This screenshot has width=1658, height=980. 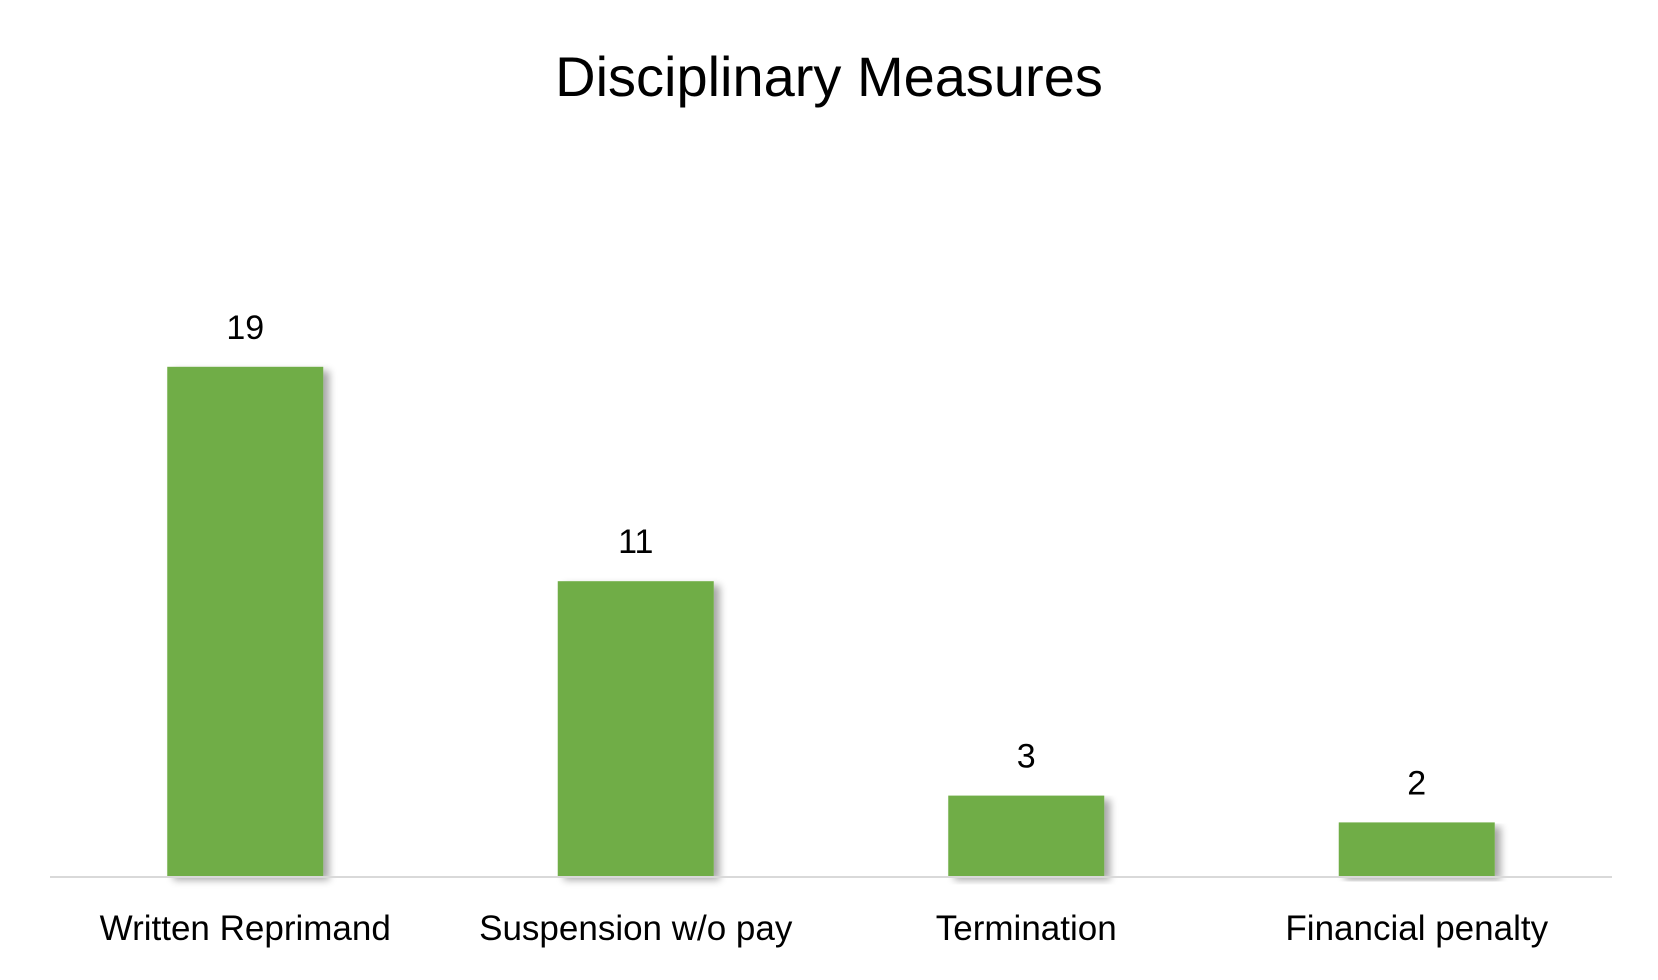 I want to click on bar-termination, so click(x=1026, y=835).